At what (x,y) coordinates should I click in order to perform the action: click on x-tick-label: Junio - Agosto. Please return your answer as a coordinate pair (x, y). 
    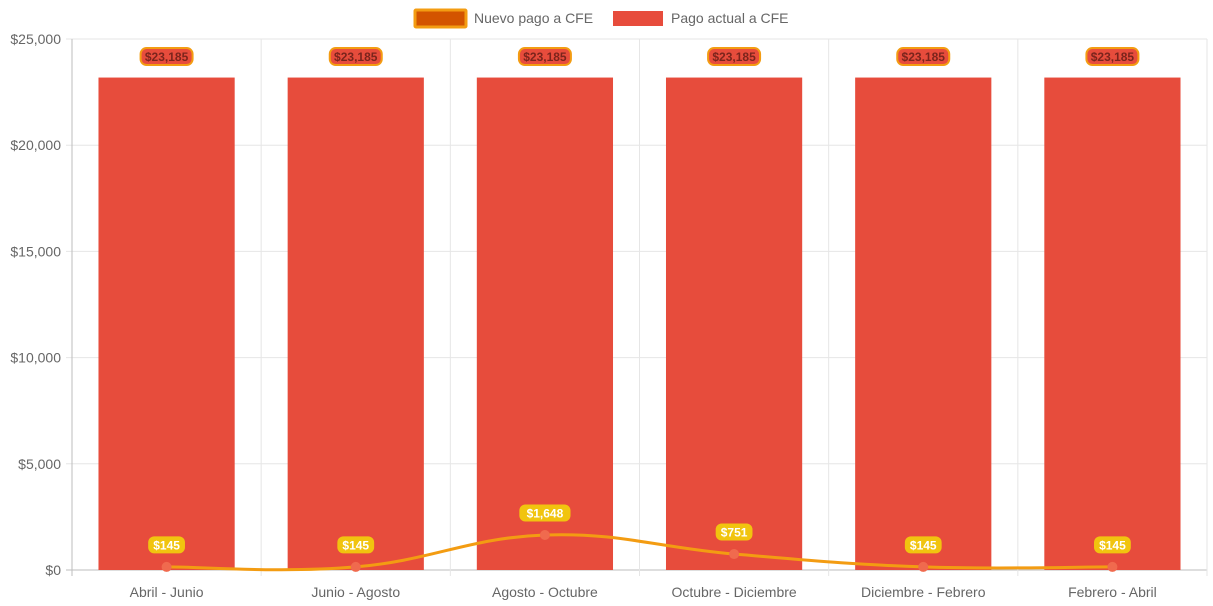
    Looking at the image, I should click on (355, 592).